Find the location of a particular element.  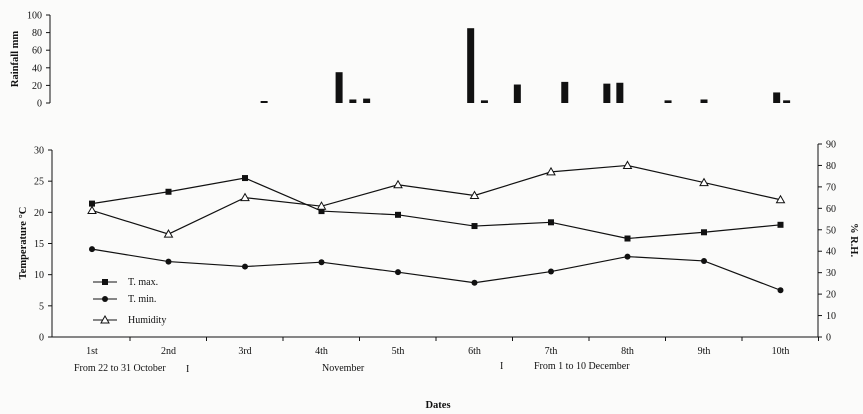

x-tick-label: 10th is located at coordinates (781, 351).